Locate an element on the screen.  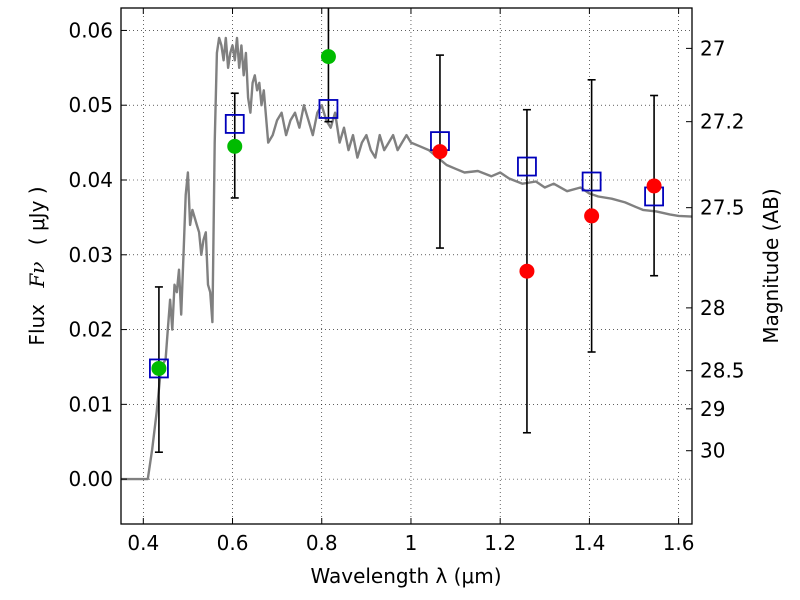
y2-tick-label: 30 is located at coordinates (712, 451).